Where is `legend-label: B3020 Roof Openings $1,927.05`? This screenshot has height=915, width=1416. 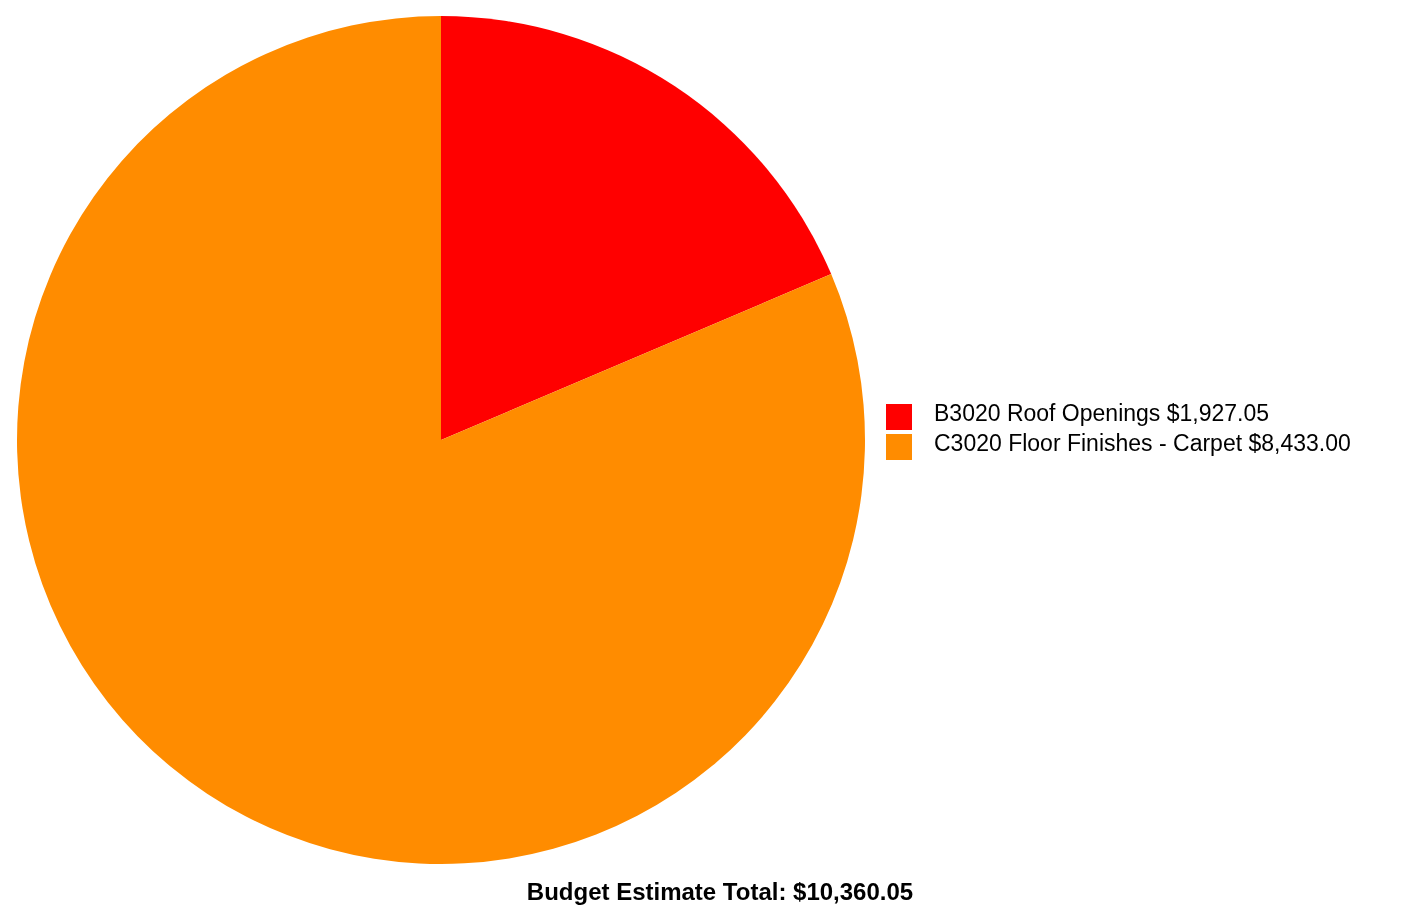 legend-label: B3020 Roof Openings $1,927.05 is located at coordinates (1102, 413).